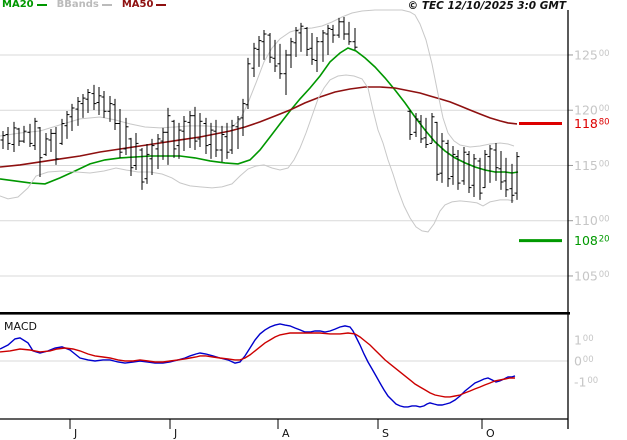 Image resolution: width=627 pixels, height=440 pixels. What do you see at coordinates (137, 5) in the screenshot?
I see `legend-ma50-label: MA50` at bounding box center [137, 5].